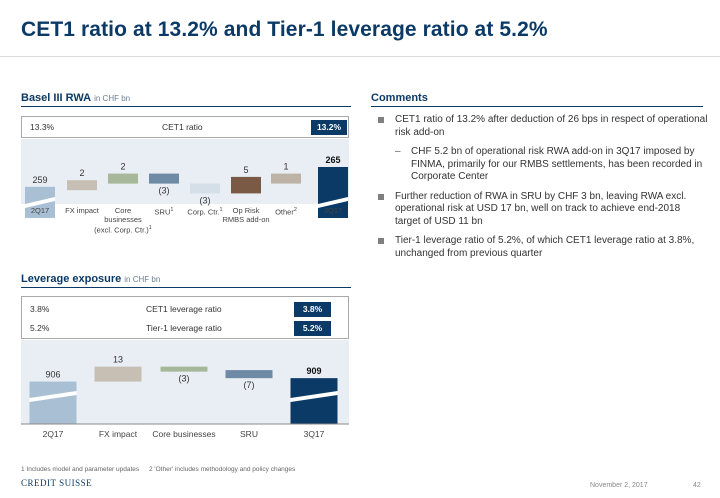 The image size is (720, 498). What do you see at coordinates (186, 186) in the screenshot?
I see `rwa-waterfall-chart: 259 2 2 (3) (3) 5 1 265` at bounding box center [186, 186].